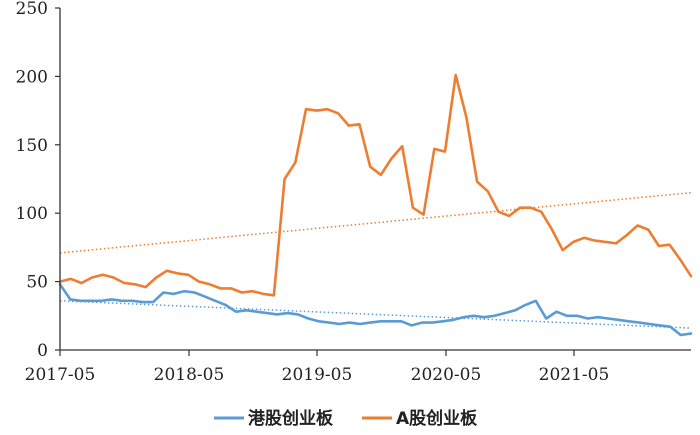 The width and height of the screenshot is (700, 435). I want to click on legend: 港股创业板 A股创业板, so click(346, 418).